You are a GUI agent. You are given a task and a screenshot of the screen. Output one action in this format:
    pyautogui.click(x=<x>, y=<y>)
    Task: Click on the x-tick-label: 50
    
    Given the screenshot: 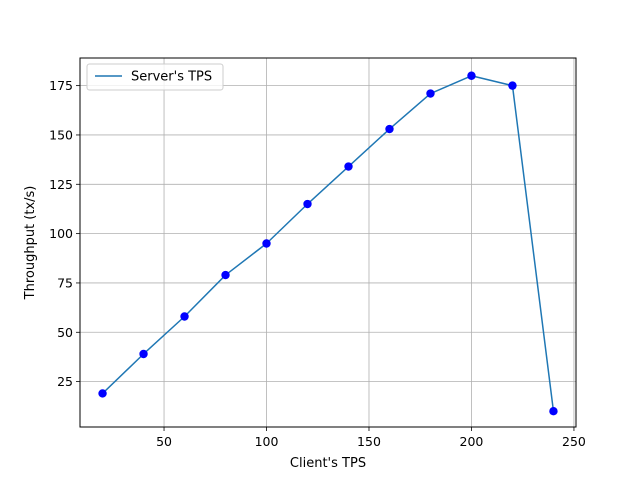 What is the action you would take?
    pyautogui.click(x=164, y=441)
    